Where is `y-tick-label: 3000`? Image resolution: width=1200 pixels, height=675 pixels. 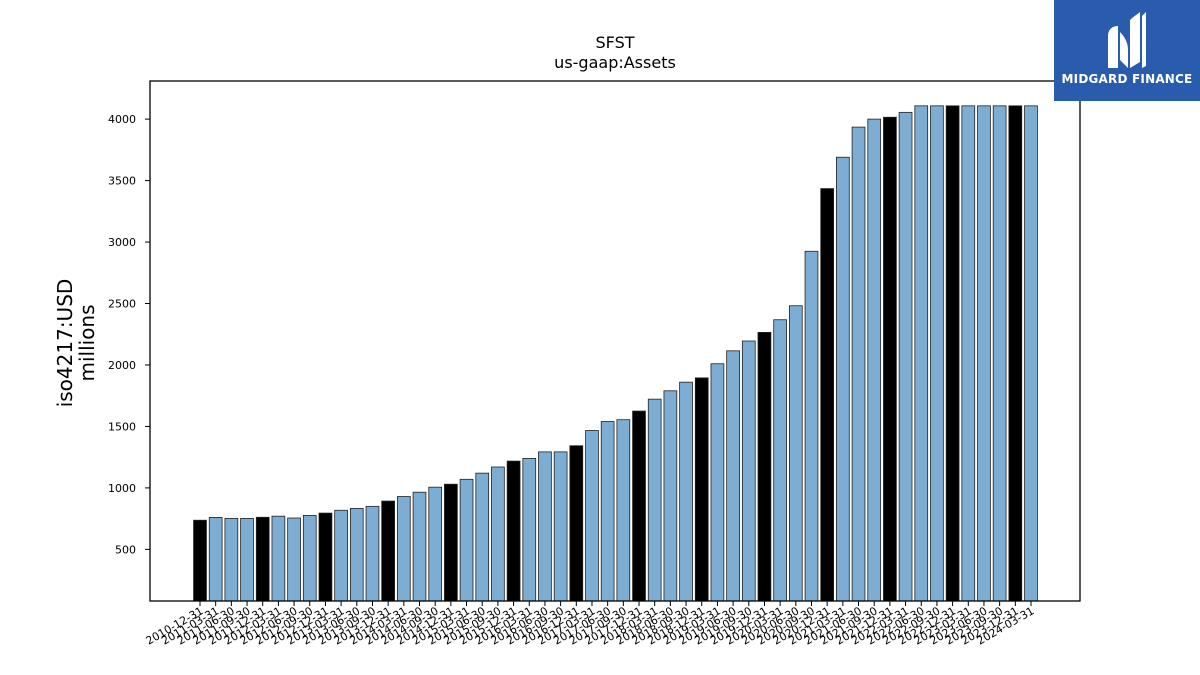
y-tick-label: 3000 is located at coordinates (122, 242).